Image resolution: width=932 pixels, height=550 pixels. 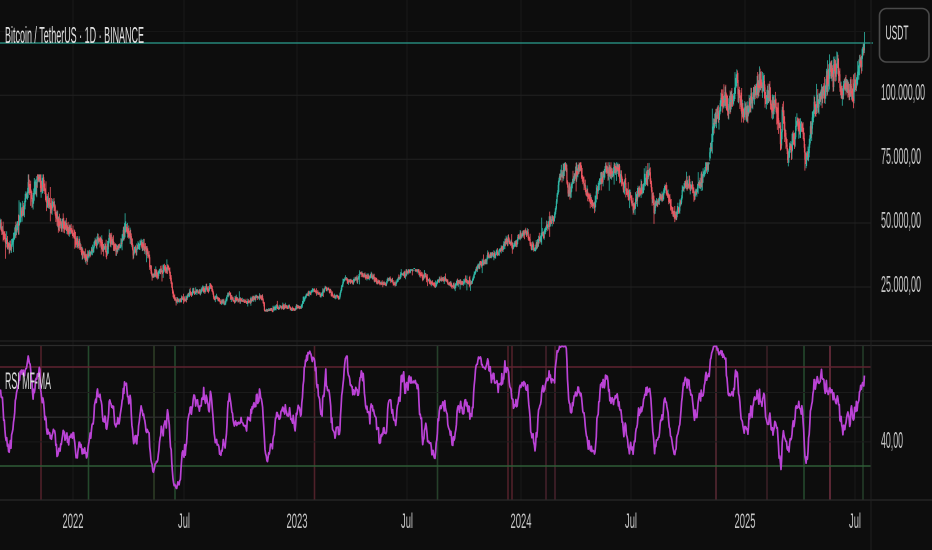 I want to click on svg-text:Bitcoin / TetherUS · 1D · BINA: Bitcoin / TetherUS · 1D · BINANCE, so click(x=74, y=35).